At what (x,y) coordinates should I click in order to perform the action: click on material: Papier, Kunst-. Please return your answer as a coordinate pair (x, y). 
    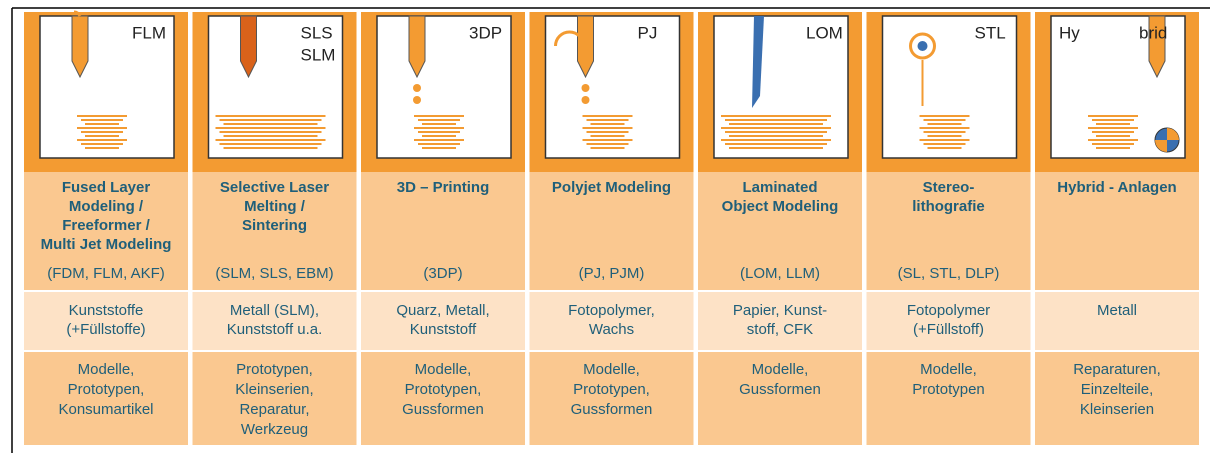
    Looking at the image, I should click on (780, 310).